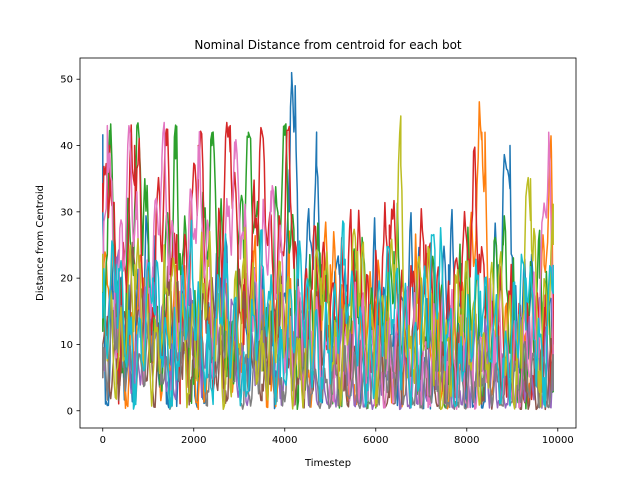 The height and width of the screenshot is (480, 640). What do you see at coordinates (66, 279) in the screenshot?
I see `y-tick-label: 20` at bounding box center [66, 279].